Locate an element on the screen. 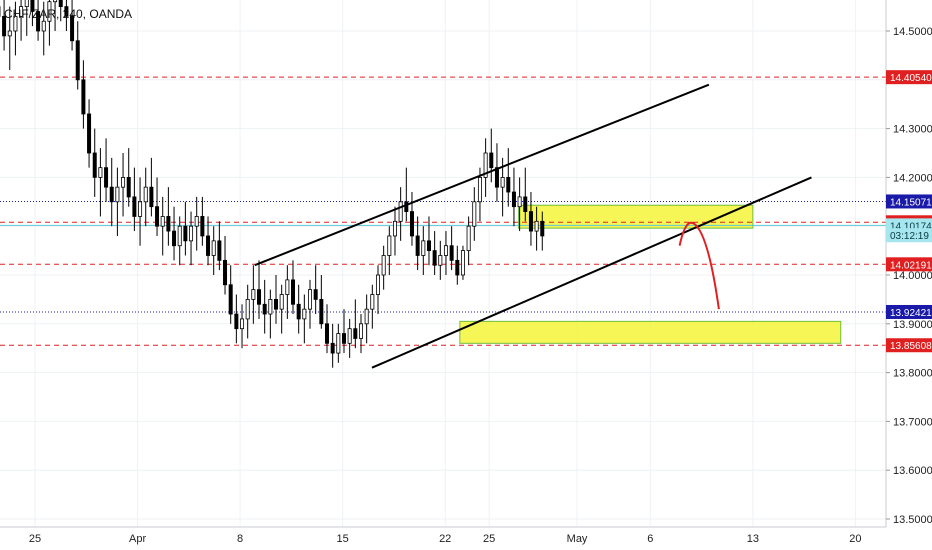 The width and height of the screenshot is (932, 550). x-axis: 25 Apr 8 15 22 25 May 6 13 20 is located at coordinates (445, 539).